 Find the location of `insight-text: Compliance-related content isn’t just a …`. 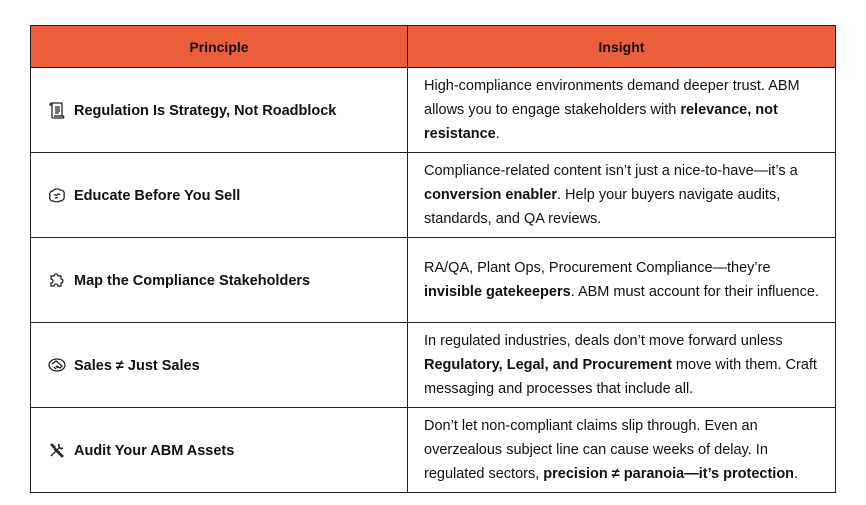

insight-text: Compliance-related content isn’t just a … is located at coordinates (611, 171).